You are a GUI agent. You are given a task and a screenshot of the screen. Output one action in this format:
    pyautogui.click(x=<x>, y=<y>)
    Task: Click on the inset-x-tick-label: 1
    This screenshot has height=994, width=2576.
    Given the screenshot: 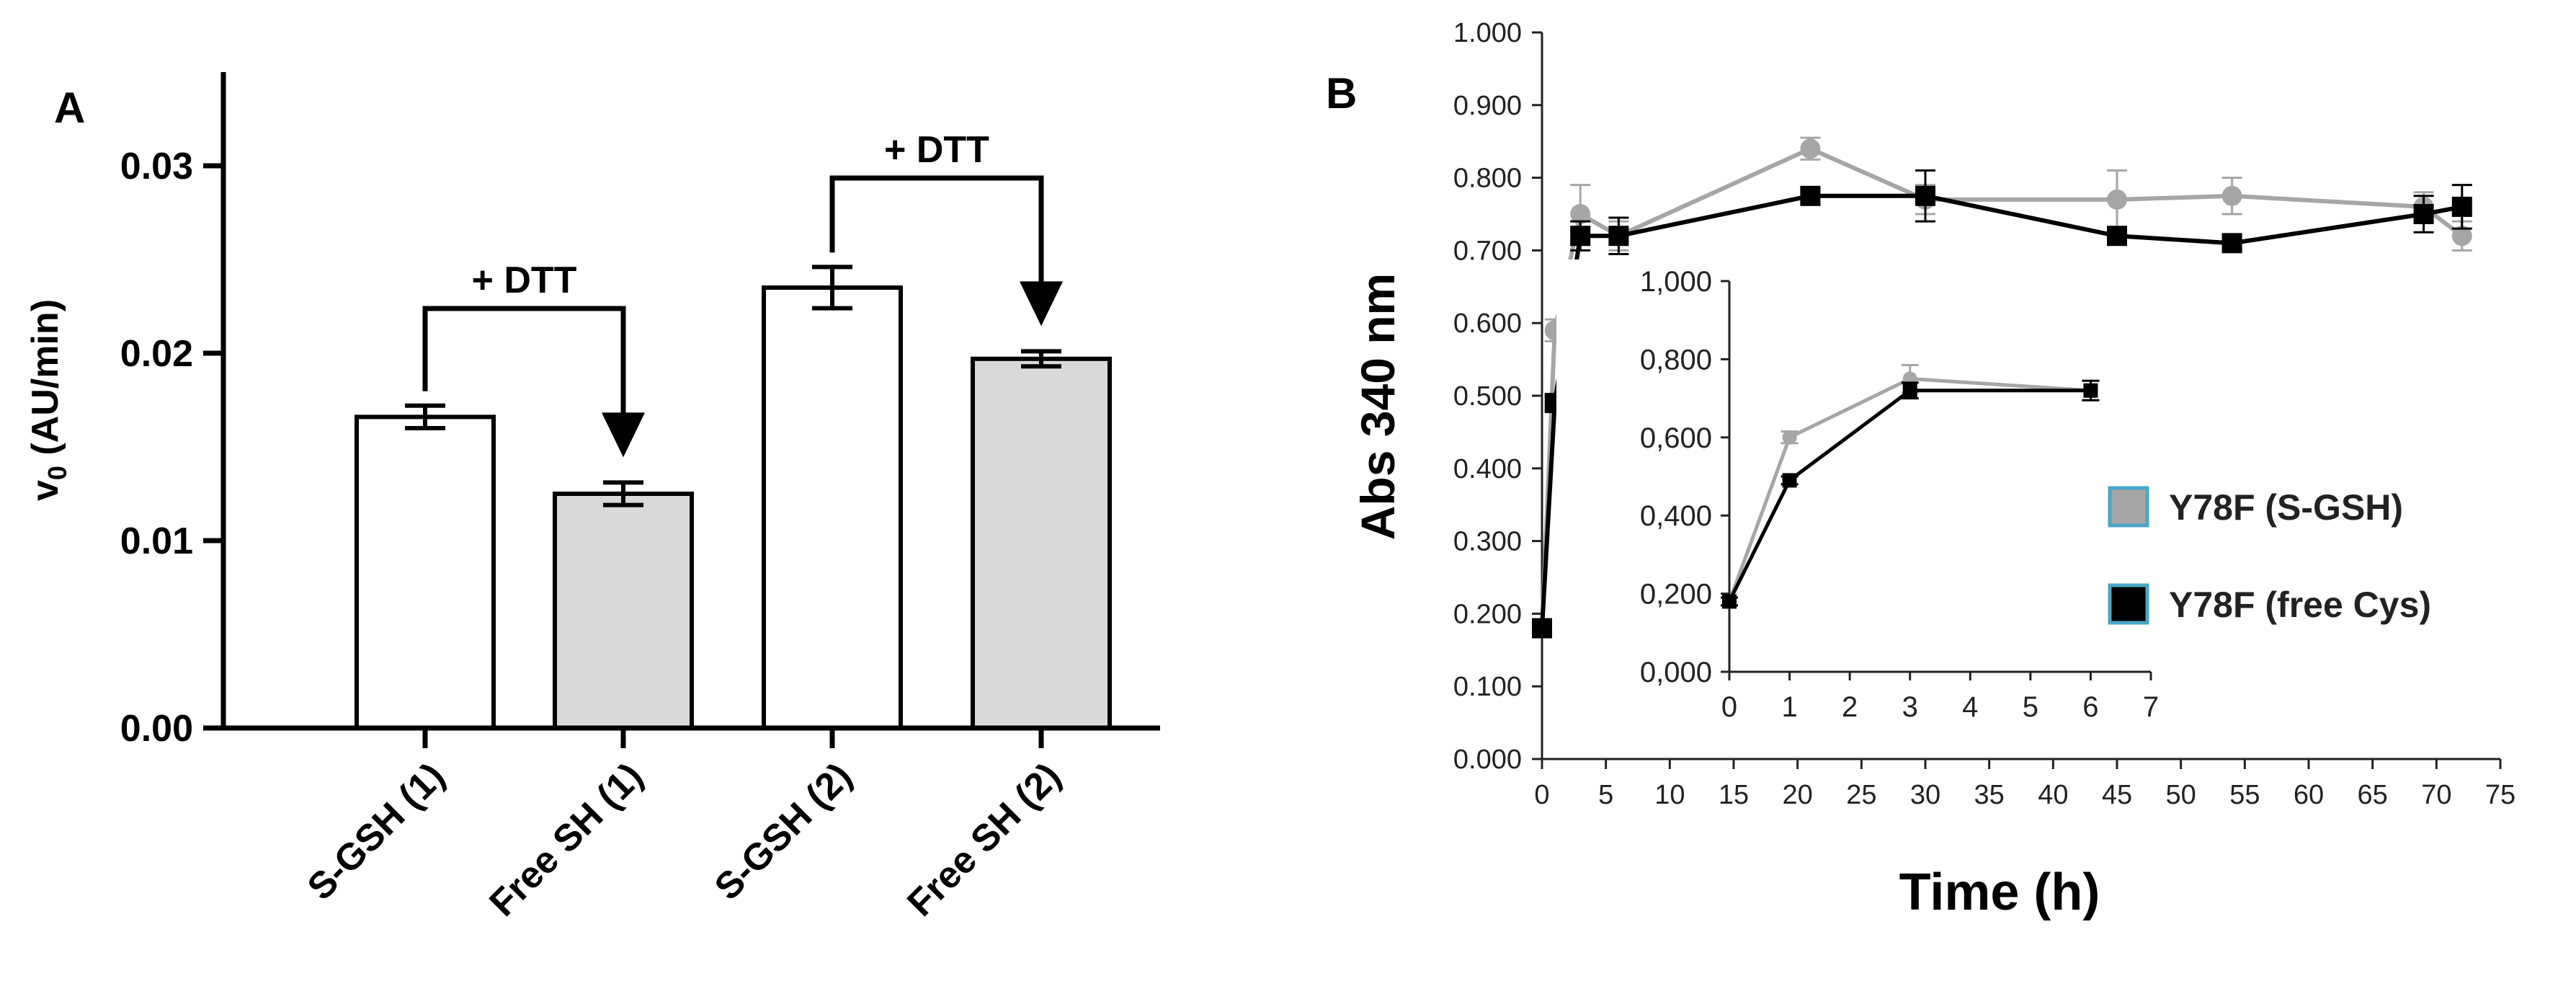 What is the action you would take?
    pyautogui.click(x=1789, y=707)
    